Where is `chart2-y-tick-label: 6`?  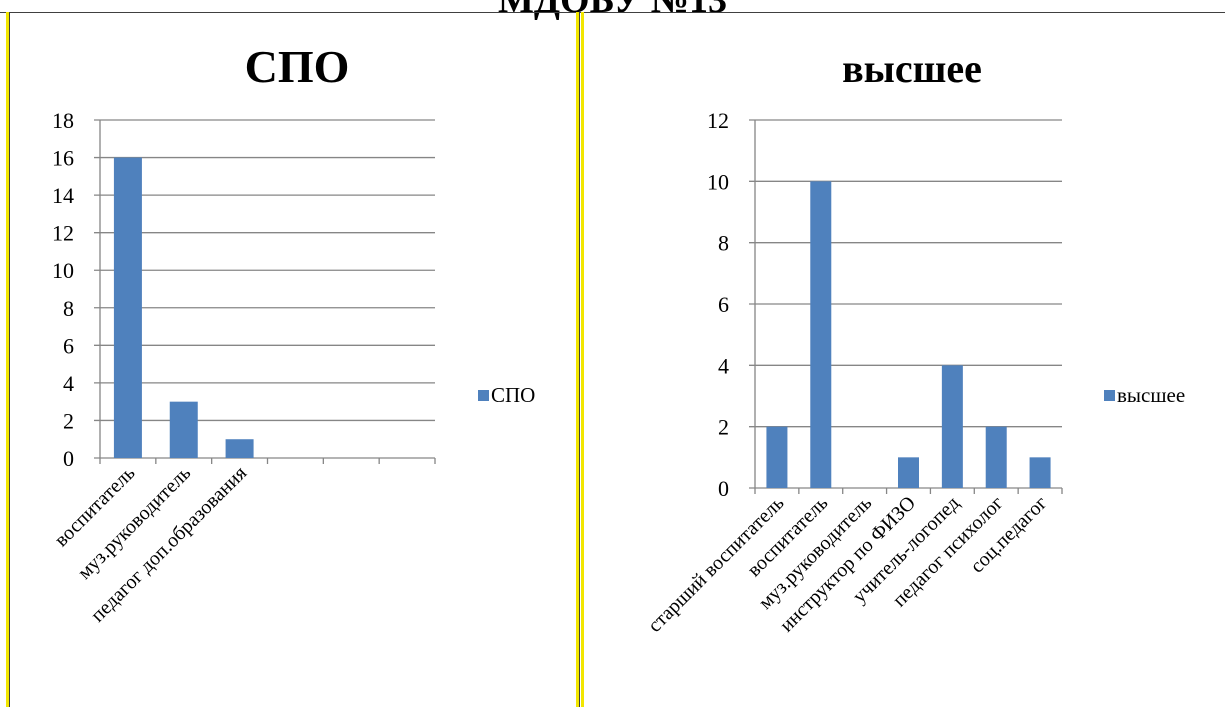 chart2-y-tick-label: 6 is located at coordinates (723, 304).